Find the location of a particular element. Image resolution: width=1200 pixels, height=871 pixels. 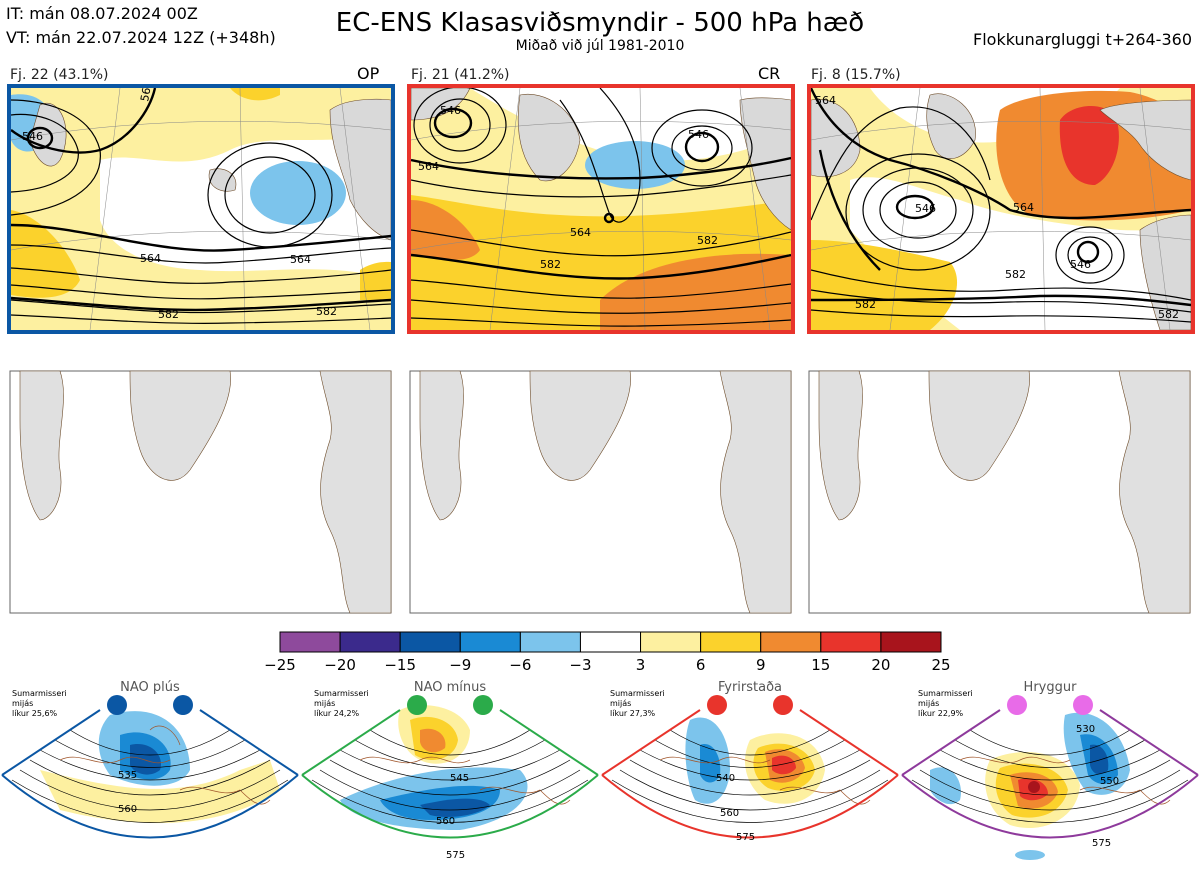

panel-2-label: Fj. 21 (41.2%) is located at coordinates (460, 75).